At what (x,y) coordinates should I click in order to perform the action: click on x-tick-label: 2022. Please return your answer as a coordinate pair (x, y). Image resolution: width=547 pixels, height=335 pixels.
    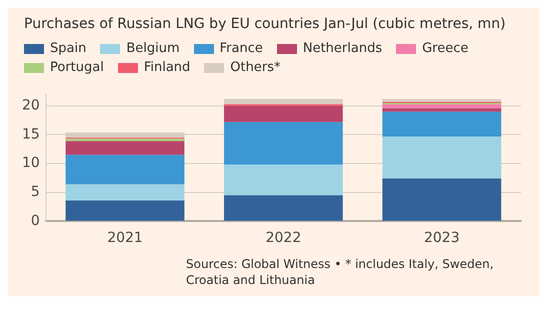
    Looking at the image, I should click on (284, 238).